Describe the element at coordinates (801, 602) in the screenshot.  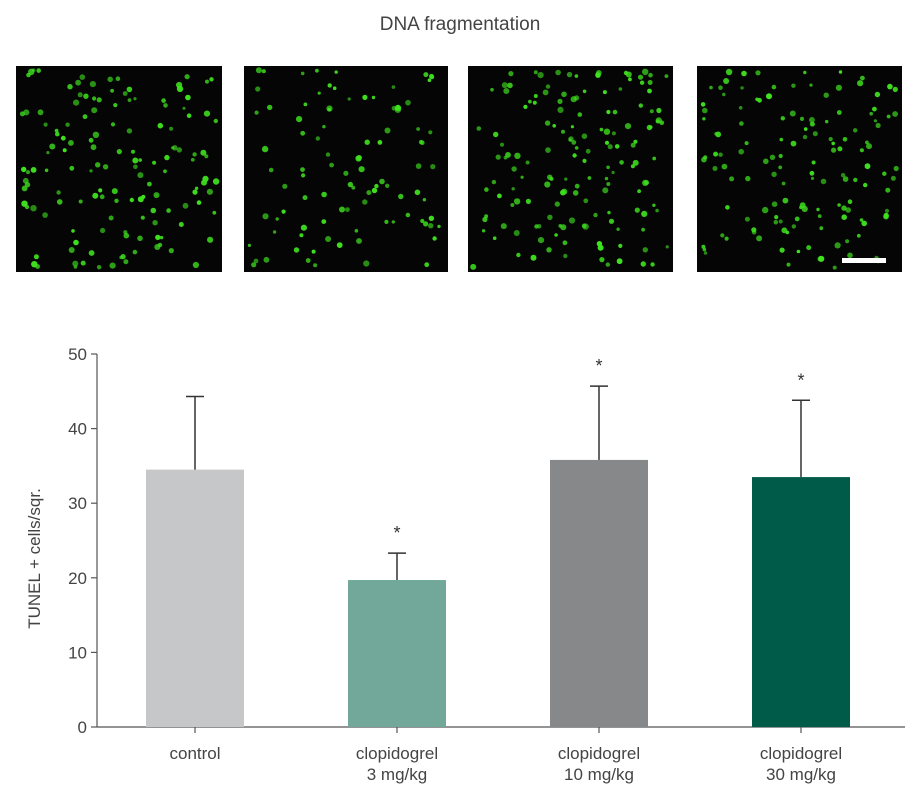
I see `bar` at that location.